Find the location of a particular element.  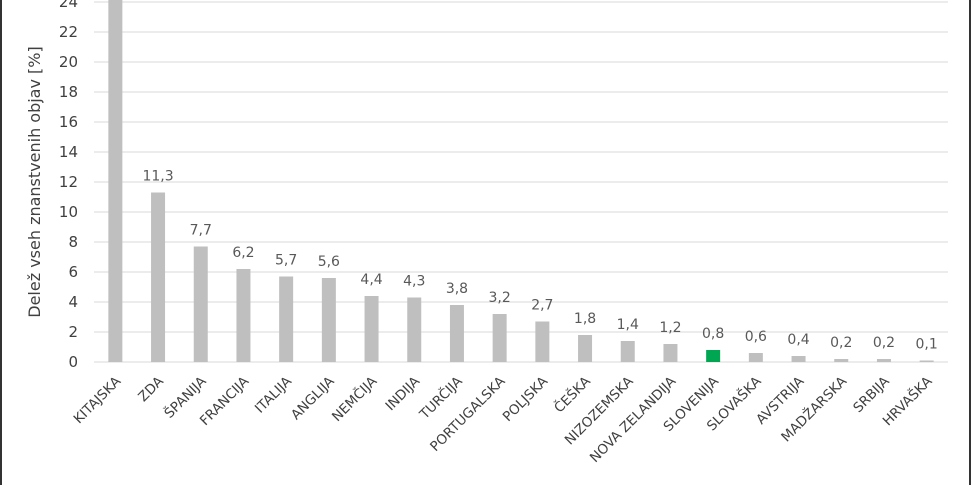

y-tick-label: 24 is located at coordinates (68, 5).